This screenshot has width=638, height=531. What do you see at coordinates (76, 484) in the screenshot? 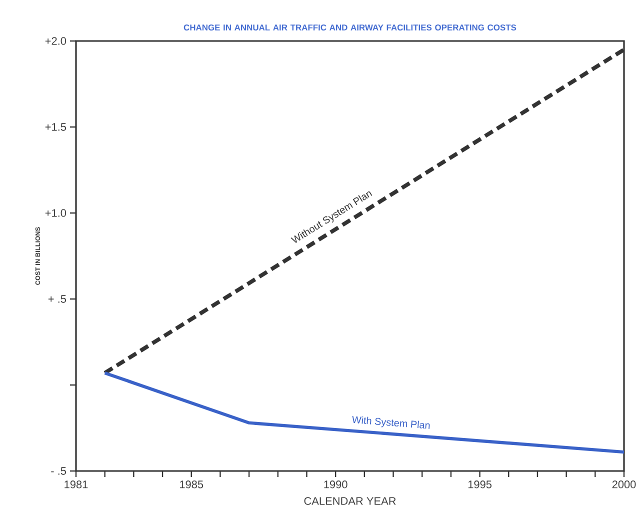
I see `x-tick-label: 1981` at bounding box center [76, 484].